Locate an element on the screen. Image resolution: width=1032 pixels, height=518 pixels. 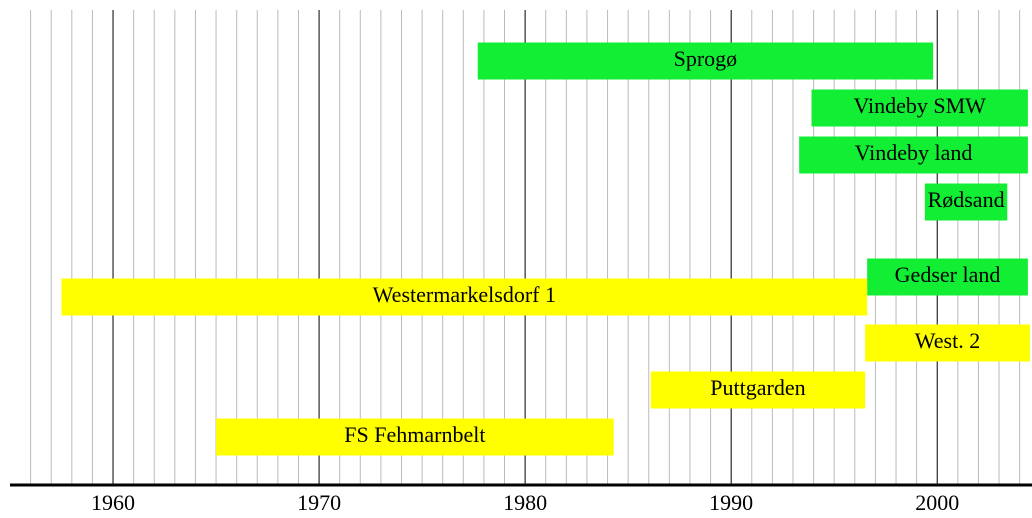
bar-label: Rødsand is located at coordinates (966, 199).